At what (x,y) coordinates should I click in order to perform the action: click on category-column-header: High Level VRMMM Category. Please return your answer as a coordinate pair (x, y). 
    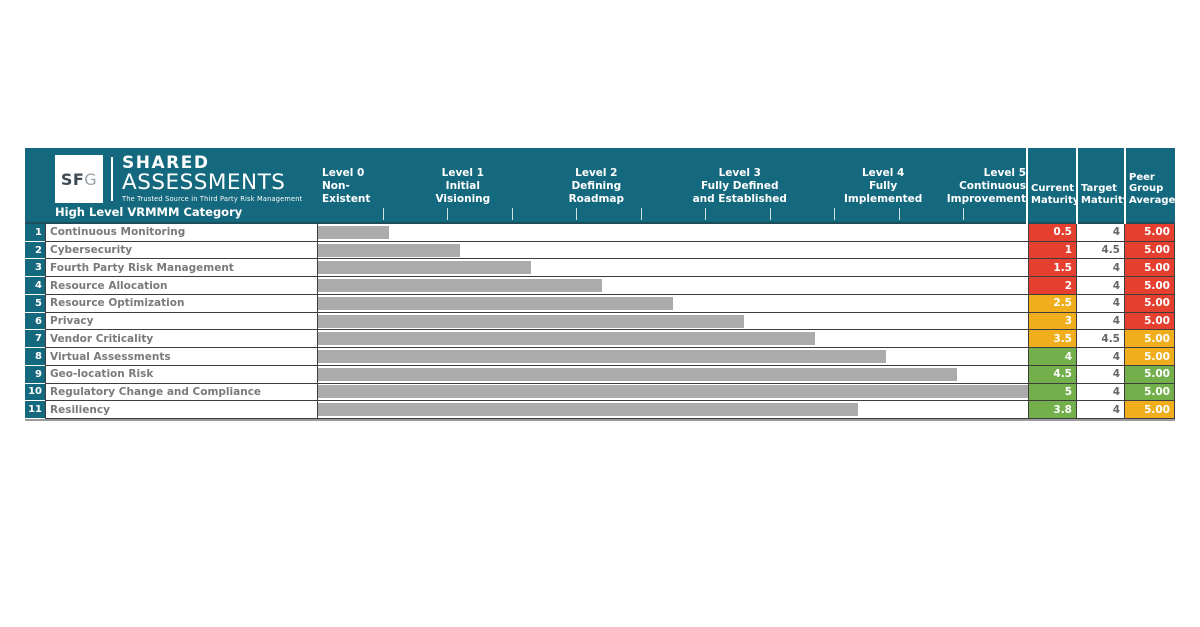
    Looking at the image, I should click on (149, 212).